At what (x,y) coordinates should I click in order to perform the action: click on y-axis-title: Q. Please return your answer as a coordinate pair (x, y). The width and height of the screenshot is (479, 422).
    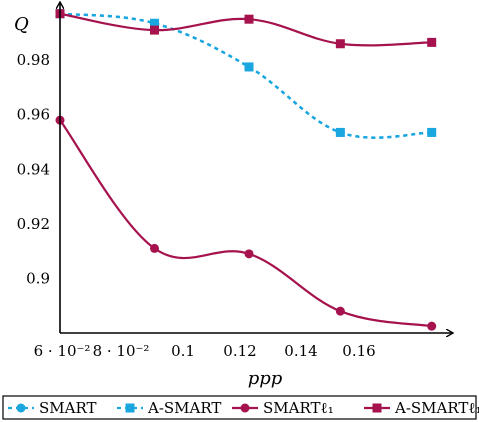
    Looking at the image, I should click on (21, 24).